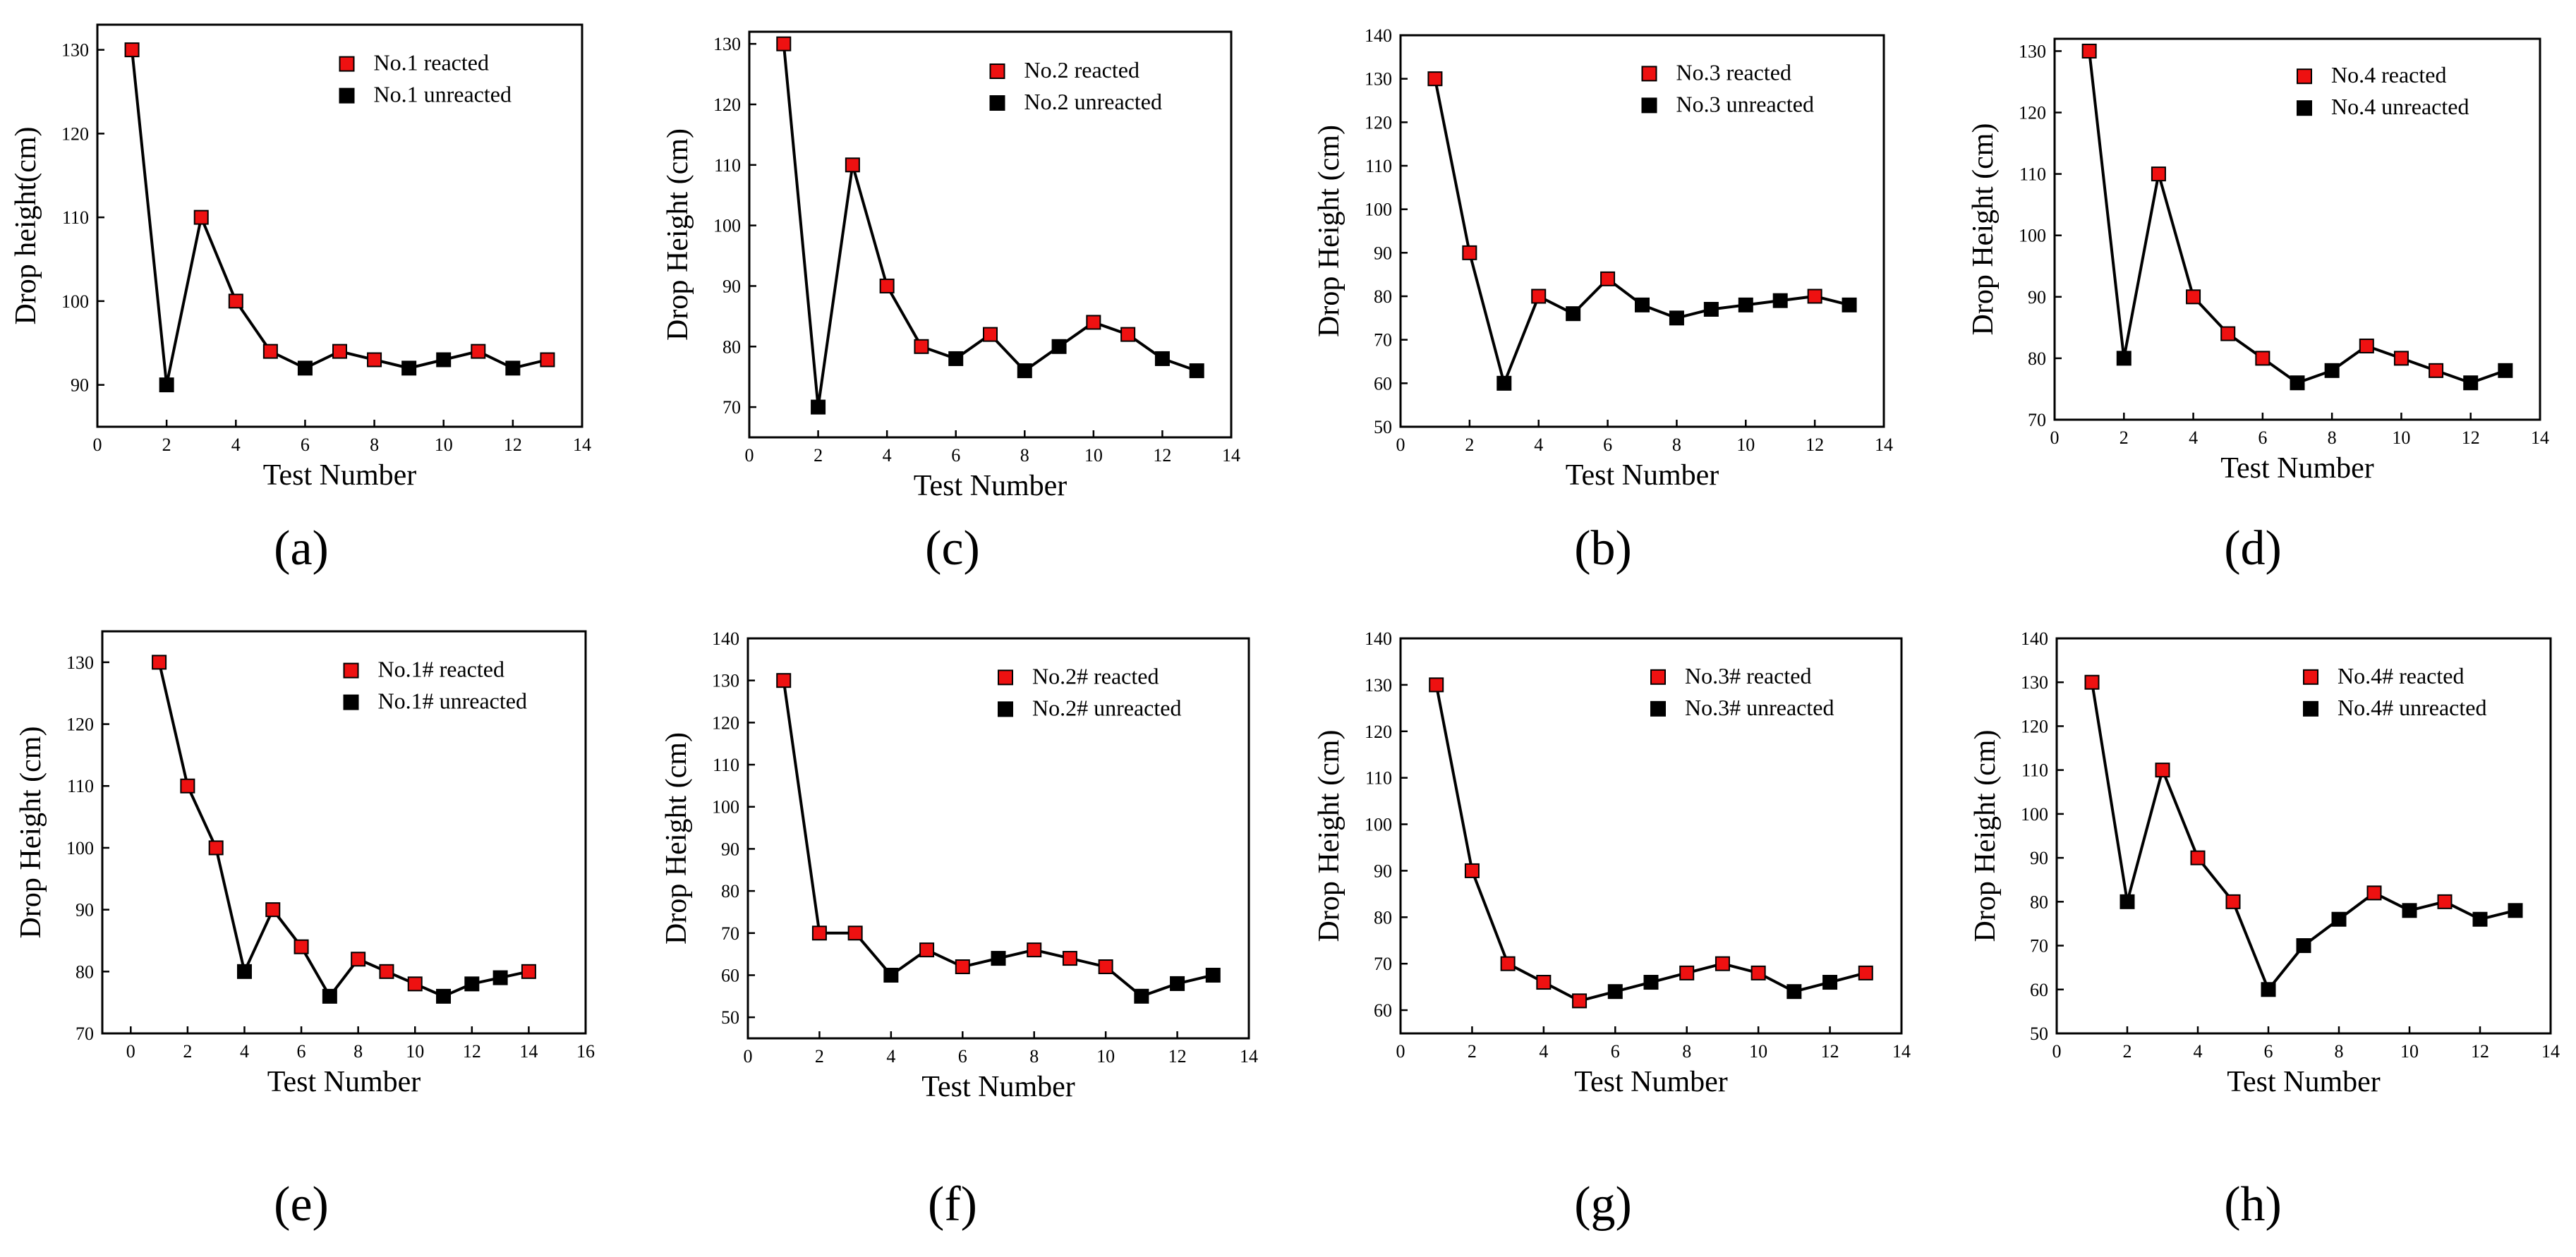 This screenshot has height=1257, width=2576. Describe the element at coordinates (1473, 1051) in the screenshot. I see `x-tick-label: 2` at that location.